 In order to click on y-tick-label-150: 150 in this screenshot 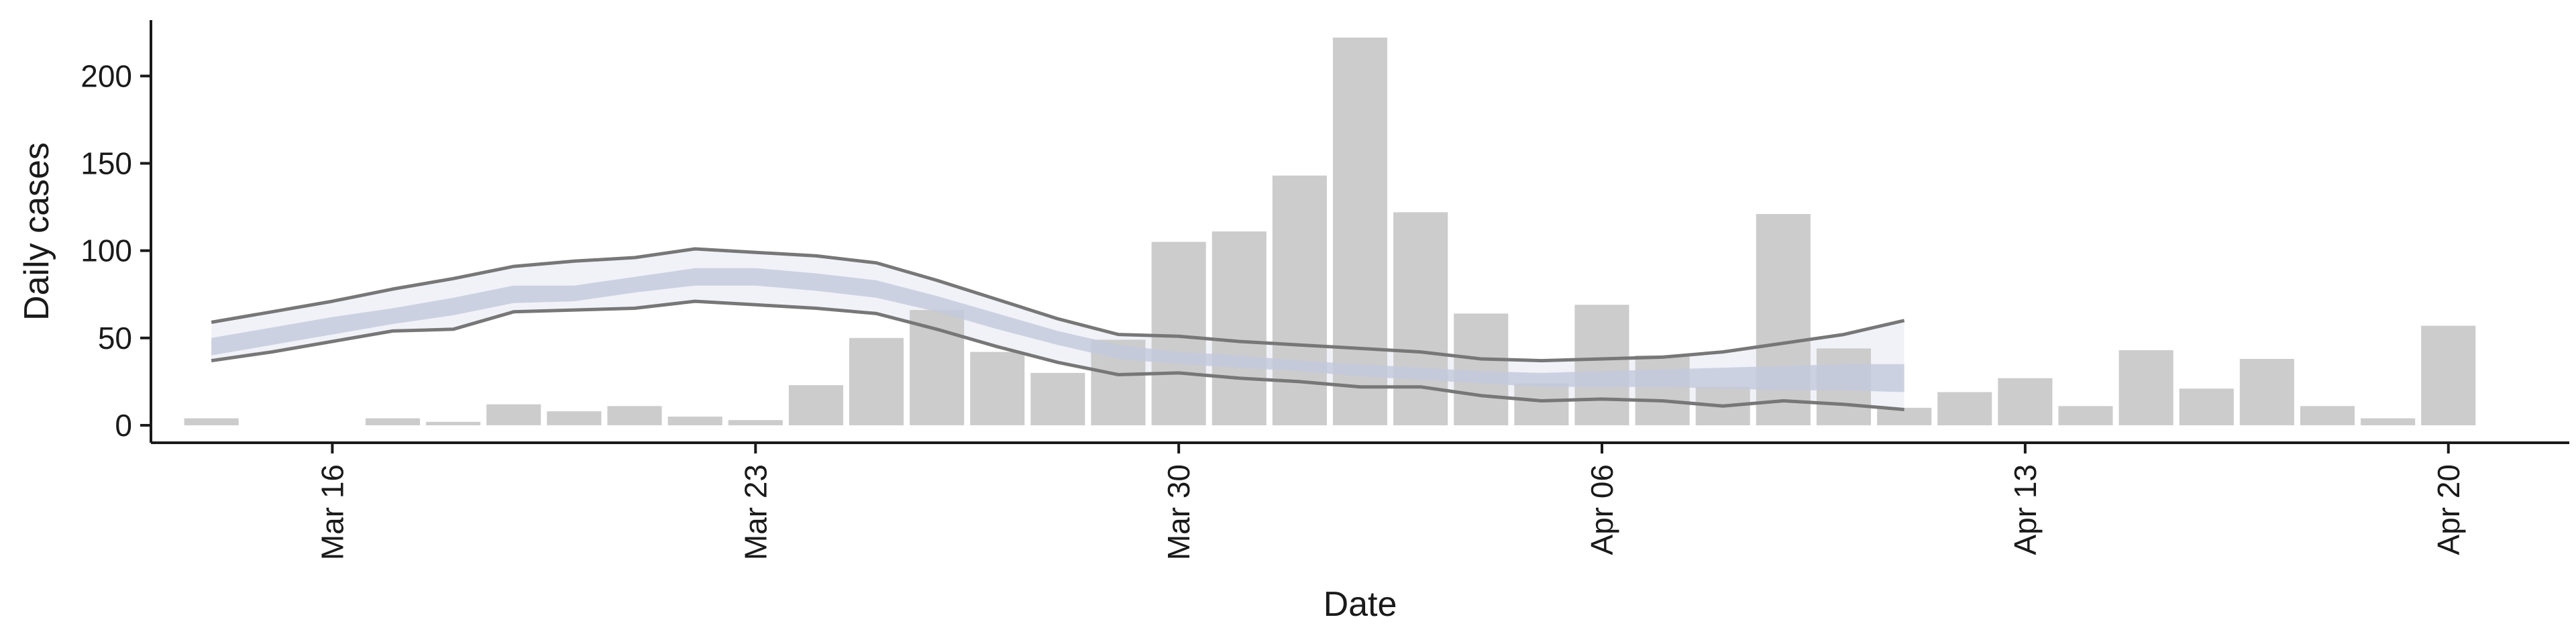, I will do `click(106, 163)`.